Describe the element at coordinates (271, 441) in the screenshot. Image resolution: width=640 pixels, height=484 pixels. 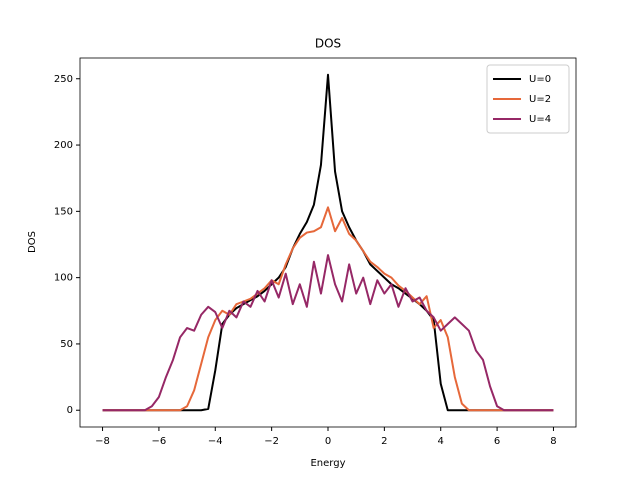
I see `x-tick-label: −2` at that location.